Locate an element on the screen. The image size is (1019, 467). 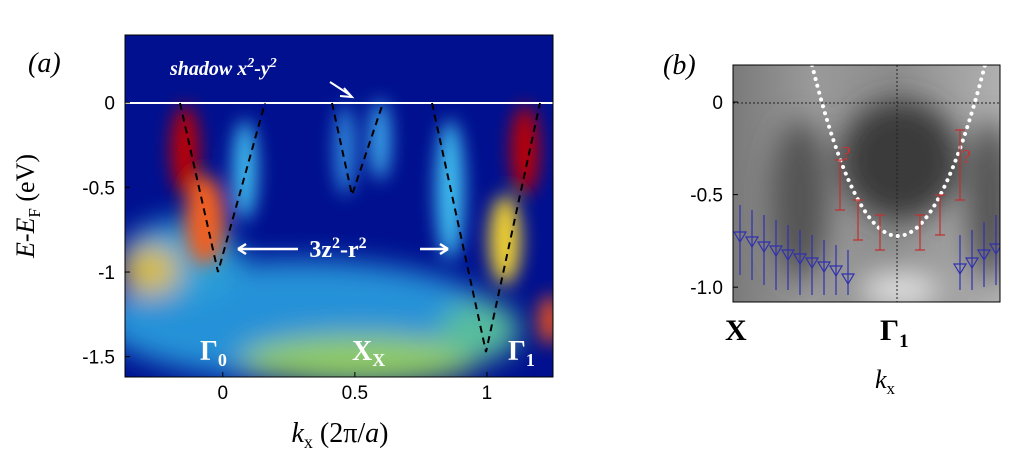
x-axis-label: kx is located at coordinates (885, 381).